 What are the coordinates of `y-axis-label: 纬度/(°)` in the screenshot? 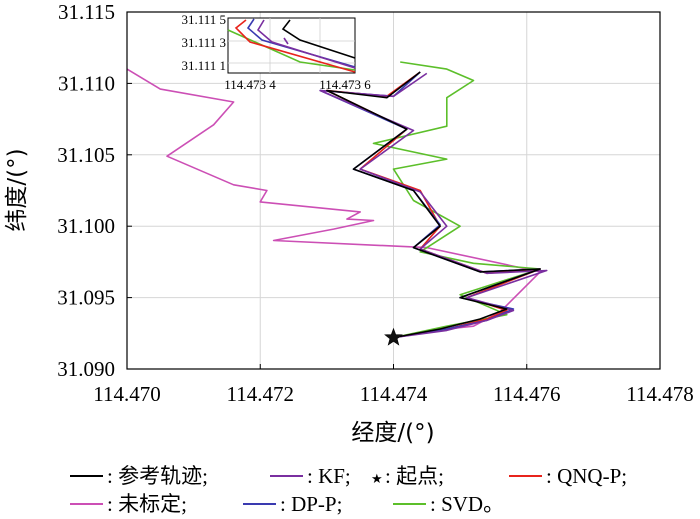 It's located at (17, 189).